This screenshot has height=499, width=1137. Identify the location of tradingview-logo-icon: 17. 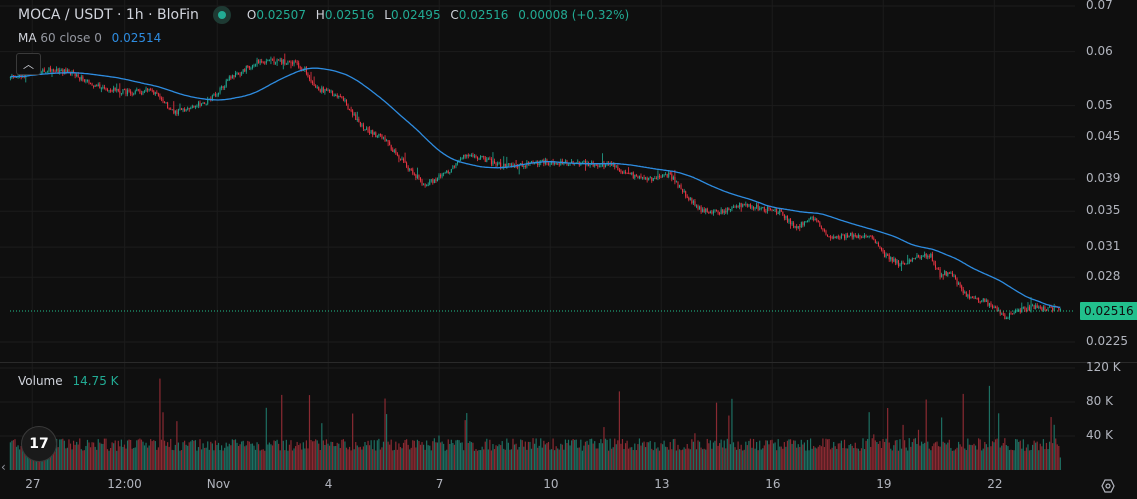
(39, 444).